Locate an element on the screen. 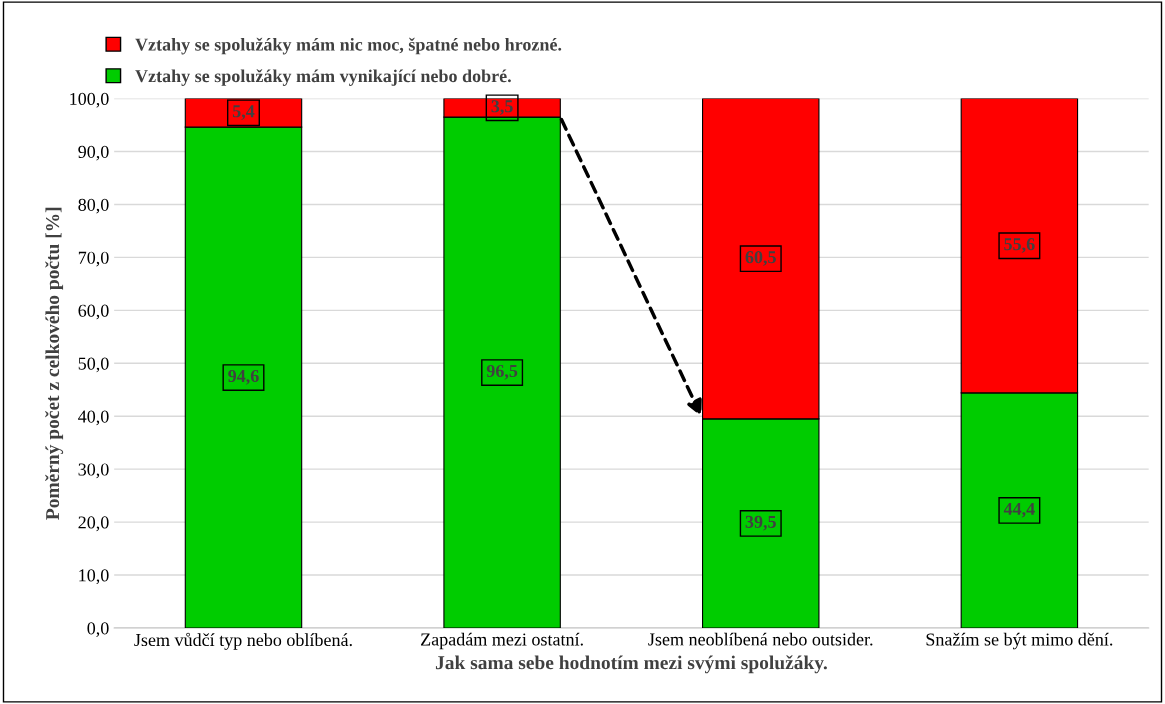 Image resolution: width=1165 pixels, height=704 pixels. y-tick-label: 20,0 is located at coordinates (93, 524).